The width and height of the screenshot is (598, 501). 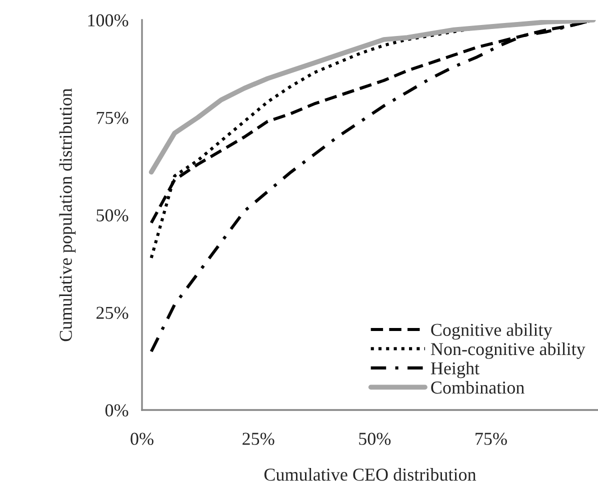 What do you see at coordinates (116, 410) in the screenshot?
I see `y-tick-label: 0%` at bounding box center [116, 410].